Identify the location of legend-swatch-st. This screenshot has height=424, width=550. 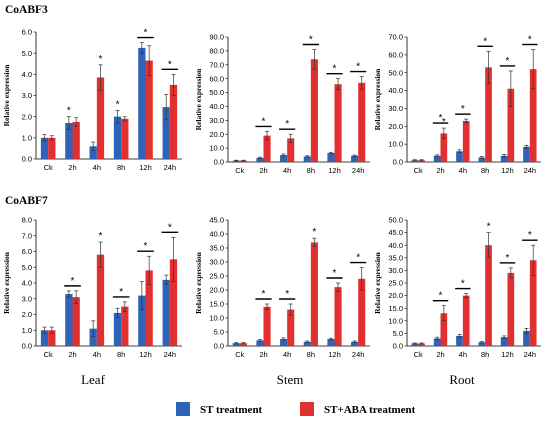
(183, 409).